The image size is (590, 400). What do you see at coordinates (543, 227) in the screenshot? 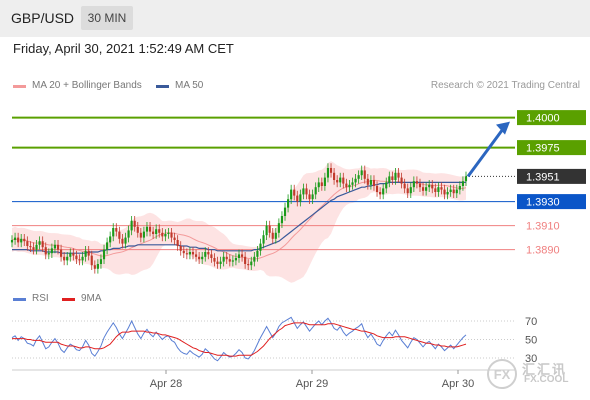
I see `level-label-1.3910: 1.3910` at bounding box center [543, 227].